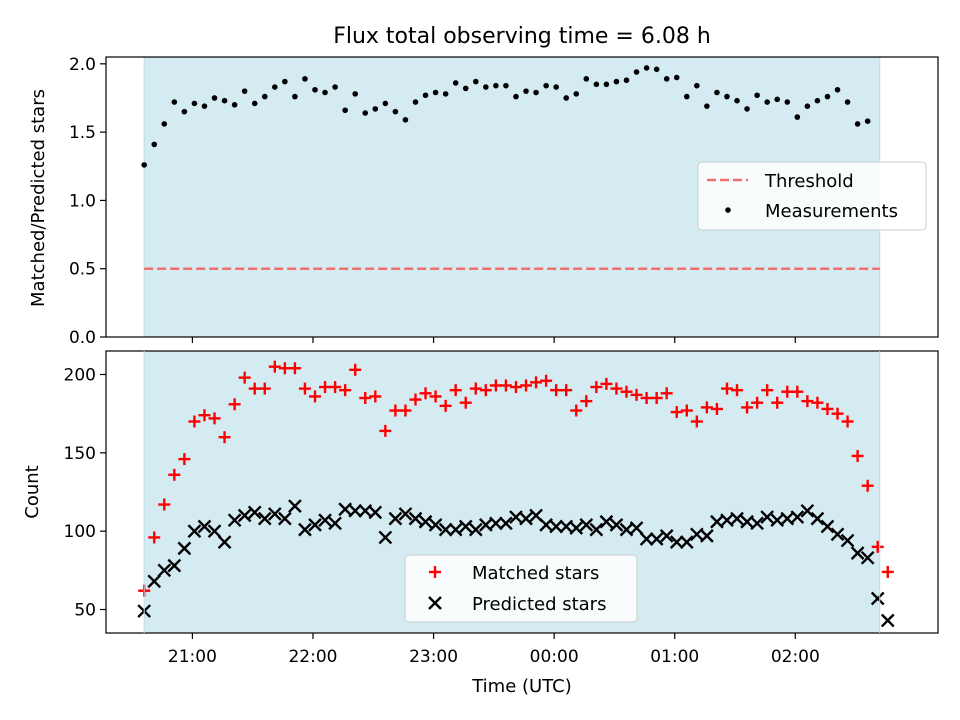 Image resolution: width=960 pixels, height=720 pixels. I want to click on y-tick-label: 50, so click(85, 611).